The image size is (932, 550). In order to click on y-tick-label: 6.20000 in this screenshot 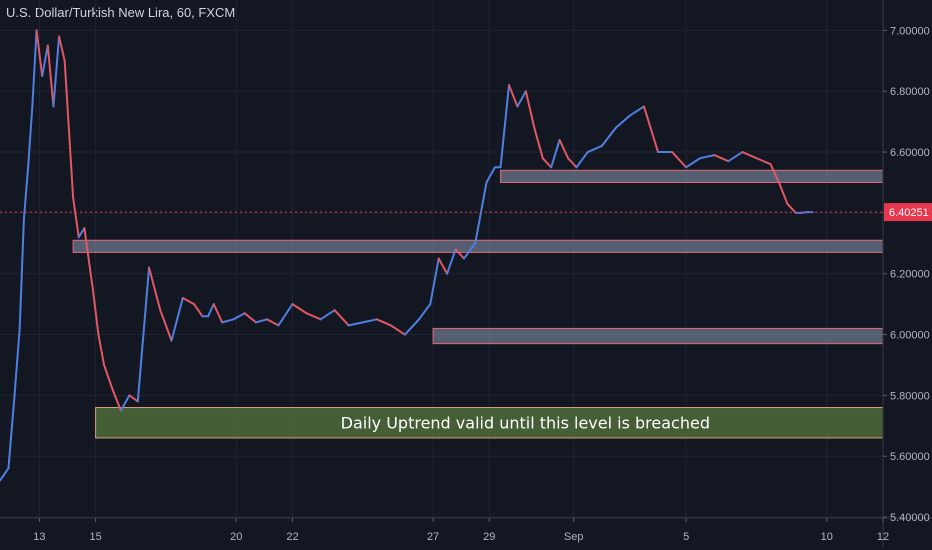, I will do `click(910, 275)`.